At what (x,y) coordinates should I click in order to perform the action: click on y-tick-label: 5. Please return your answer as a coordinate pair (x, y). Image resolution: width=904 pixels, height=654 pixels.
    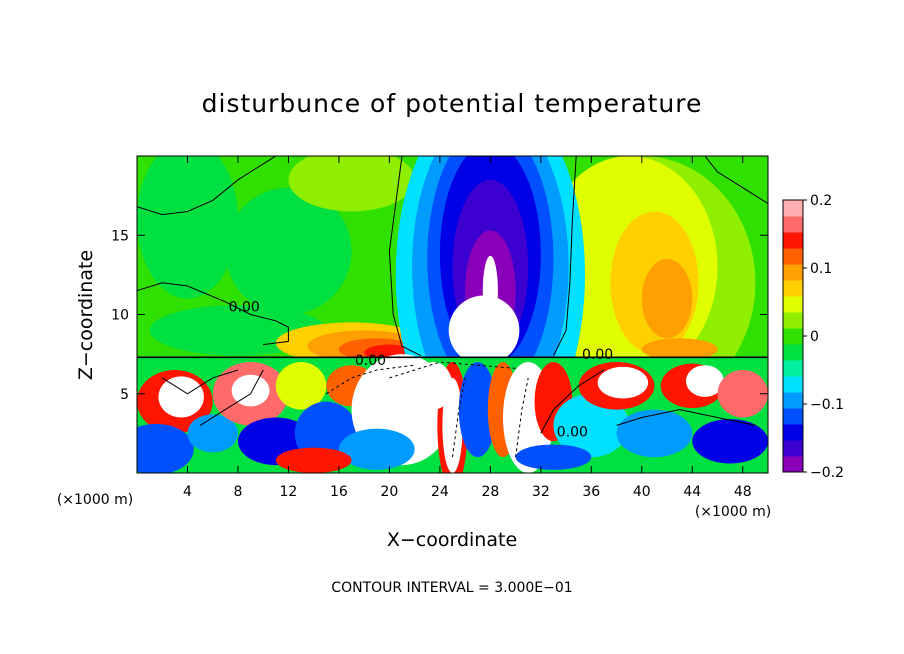
    Looking at the image, I should click on (124, 395).